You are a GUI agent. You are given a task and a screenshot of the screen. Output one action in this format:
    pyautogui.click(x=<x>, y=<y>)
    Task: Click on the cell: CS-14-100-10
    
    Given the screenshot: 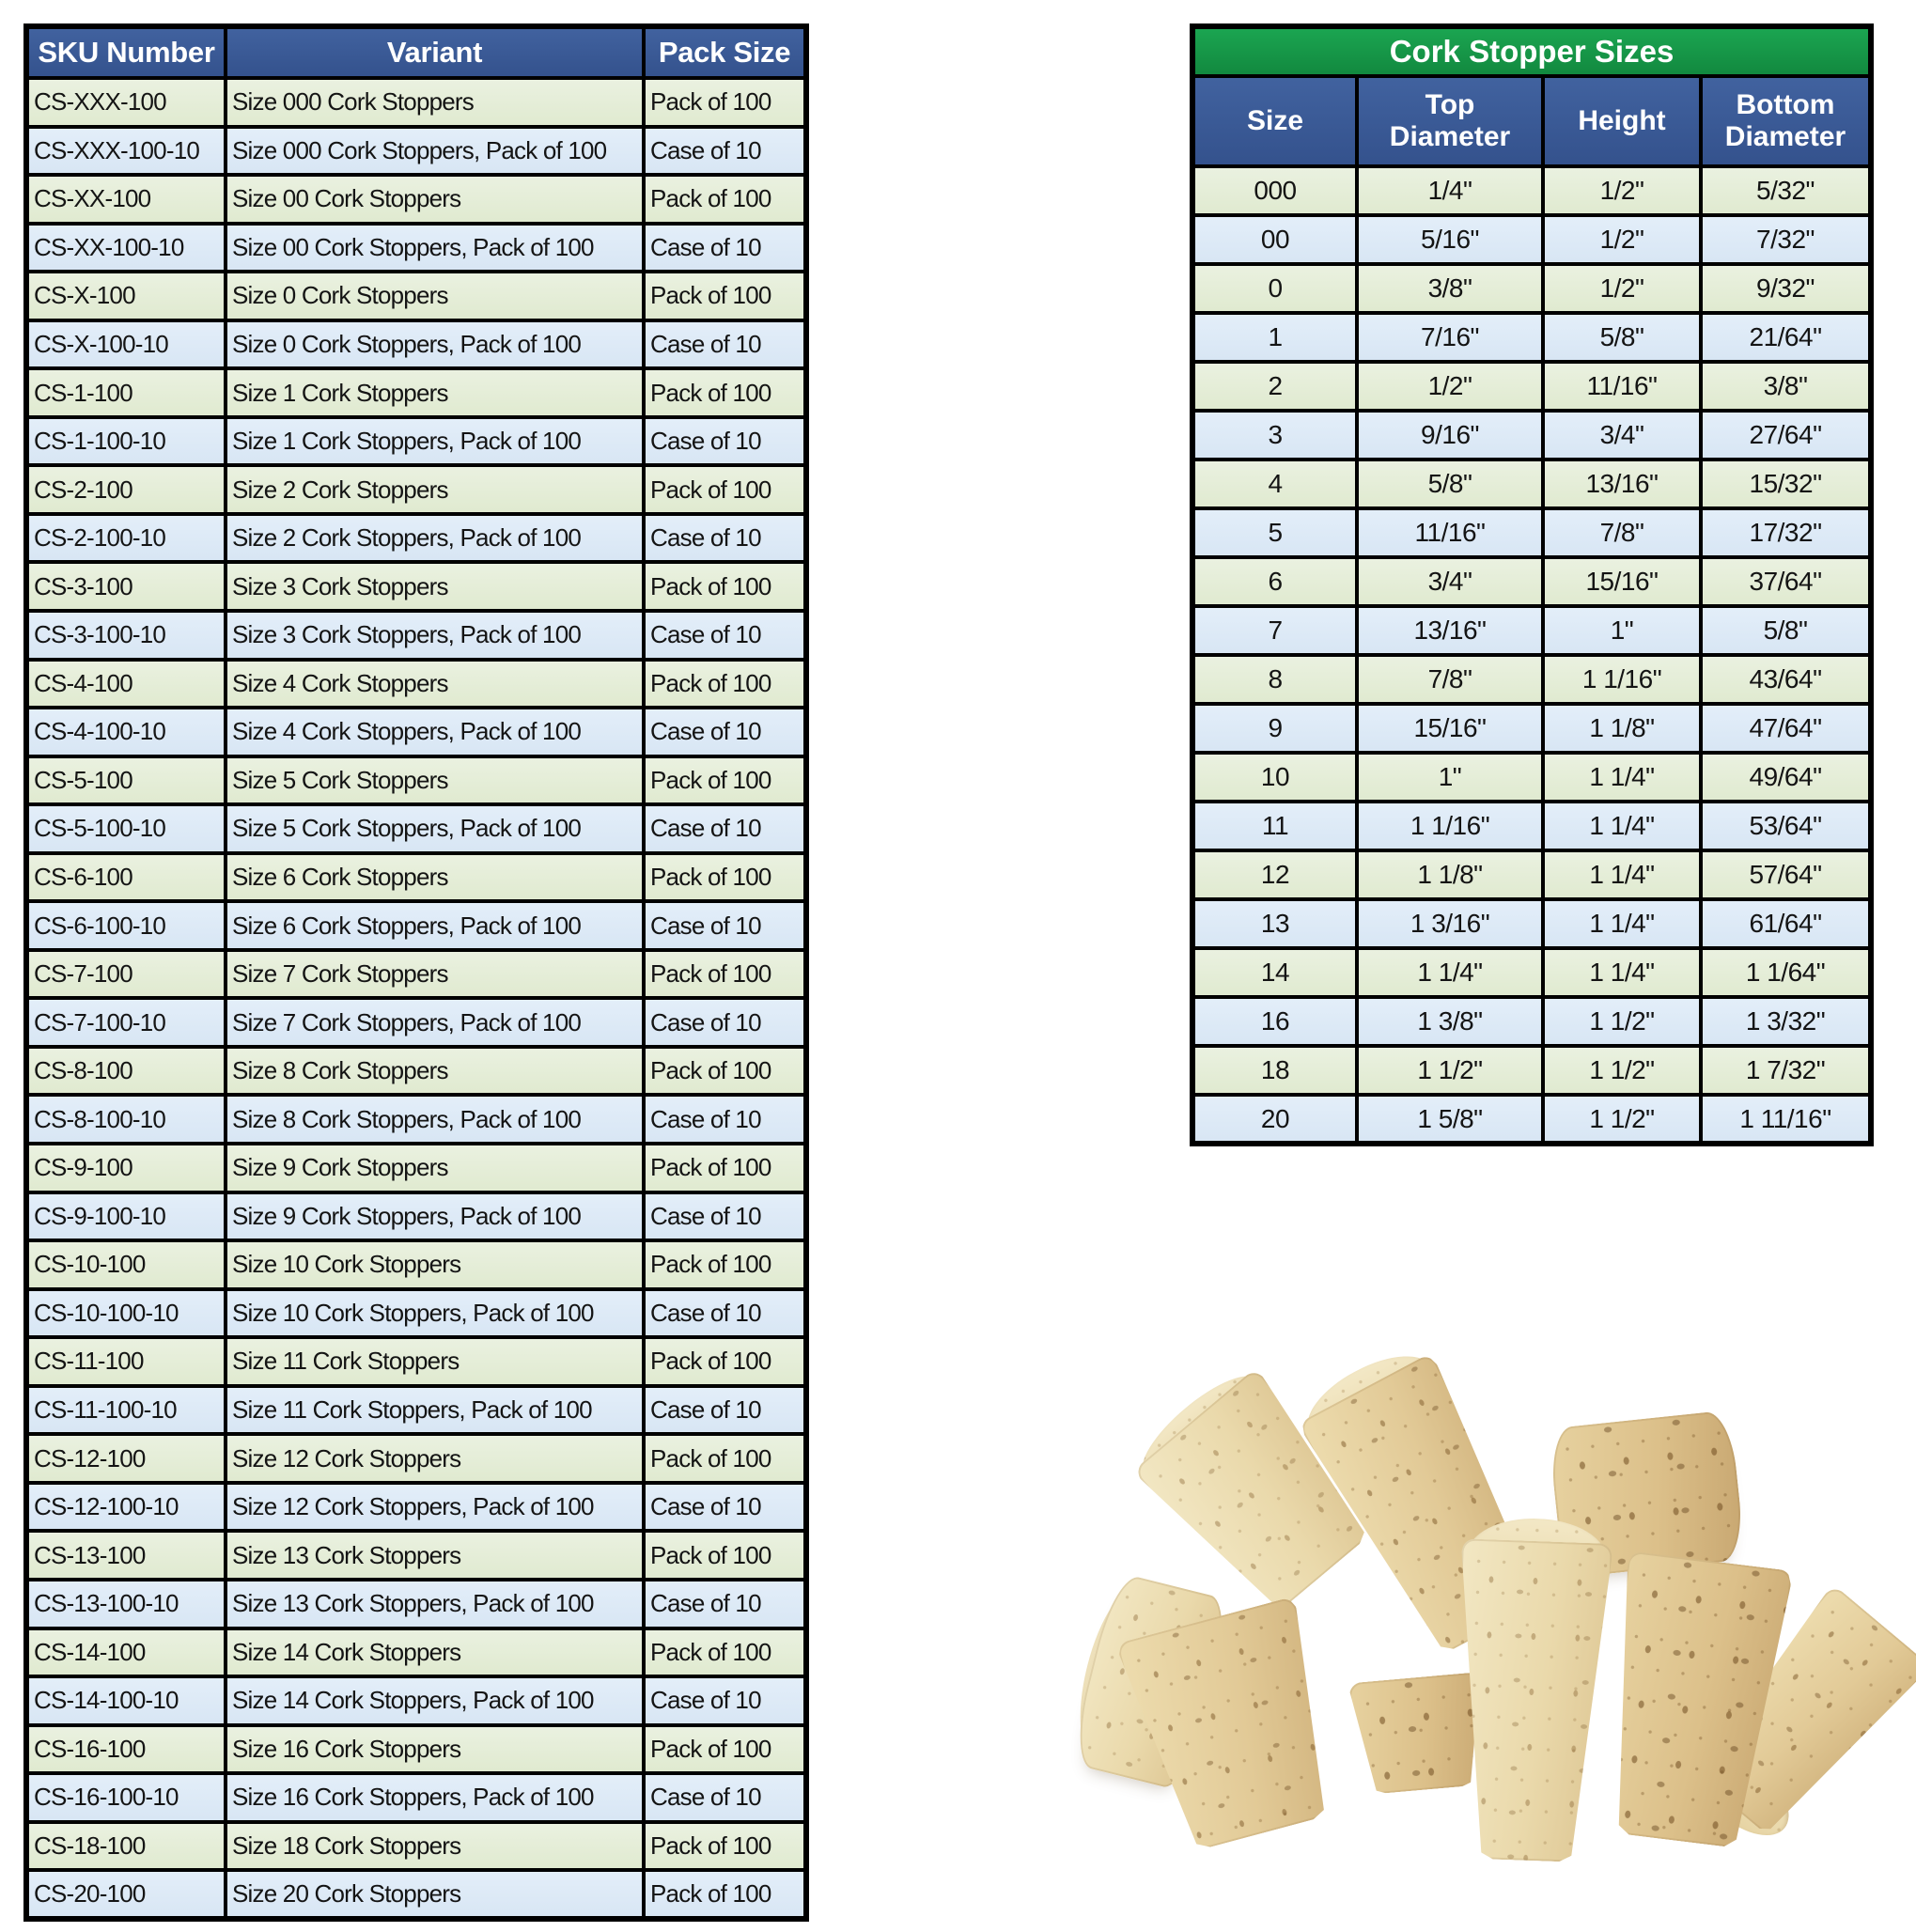 What is the action you would take?
    pyautogui.click(x=125, y=1701)
    